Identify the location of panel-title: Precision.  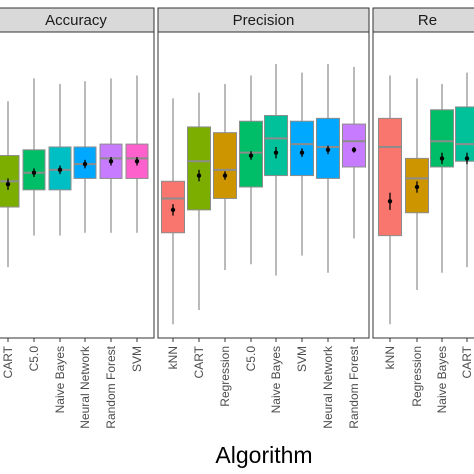
(264, 20).